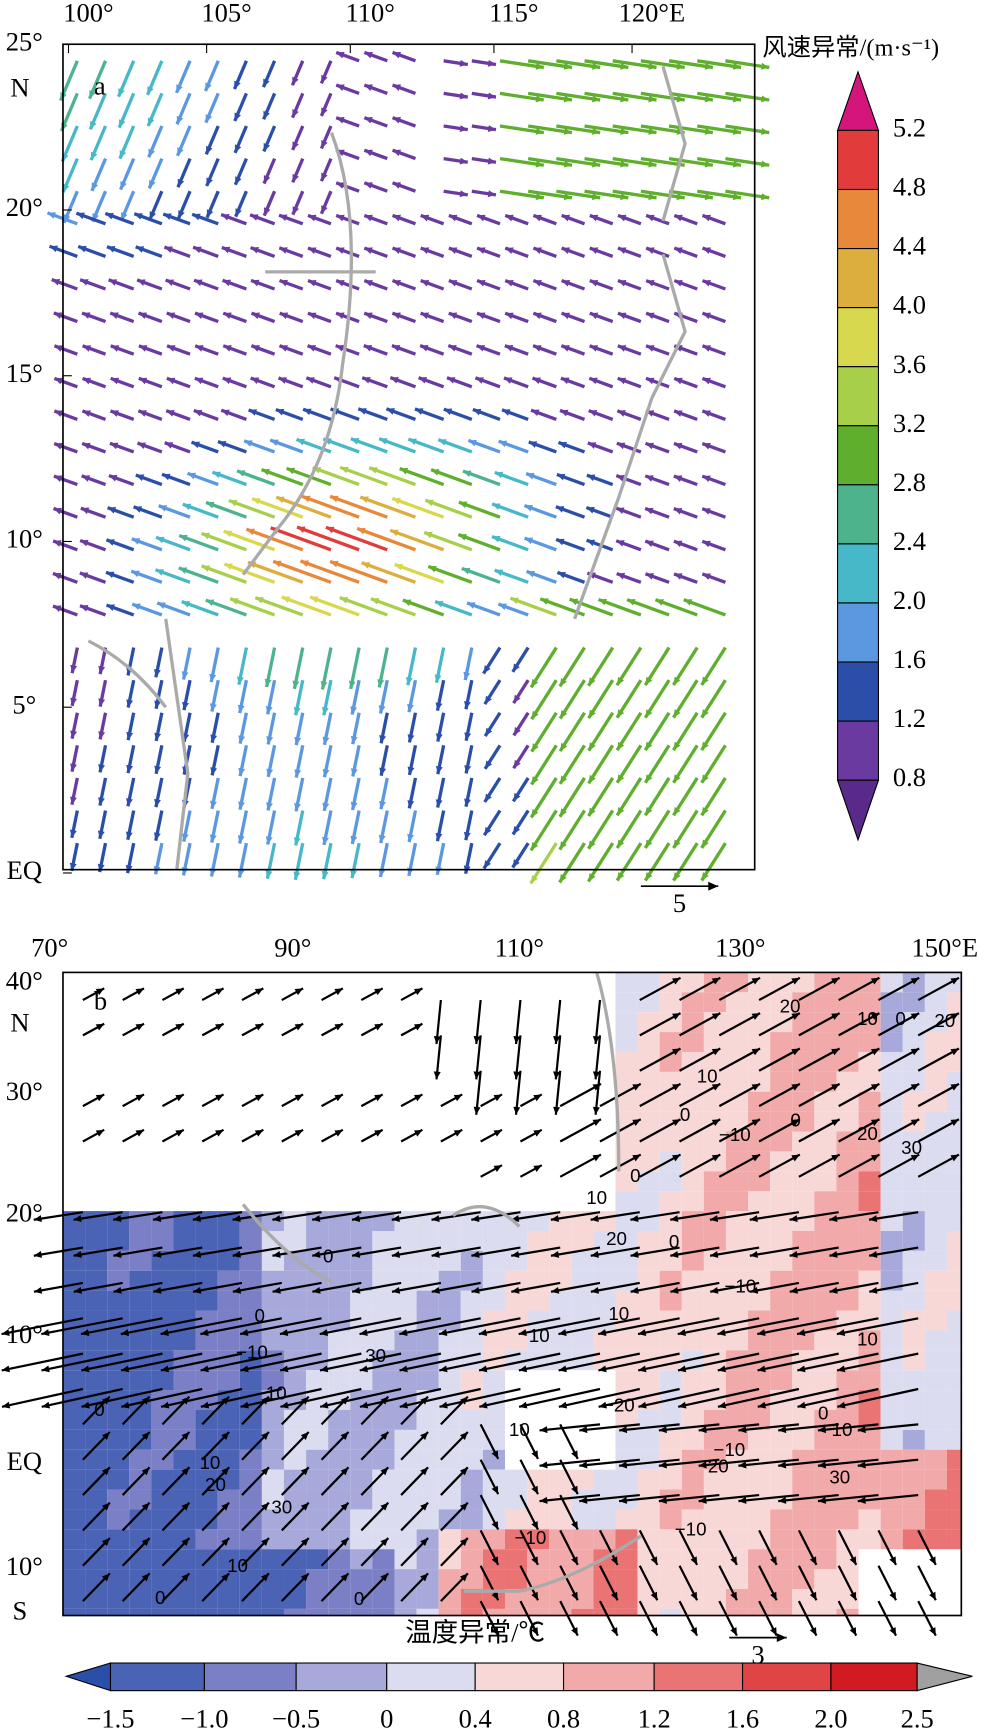  Describe the element at coordinates (24, 1566) in the screenshot. I see `y-tick-label: 10°` at that location.